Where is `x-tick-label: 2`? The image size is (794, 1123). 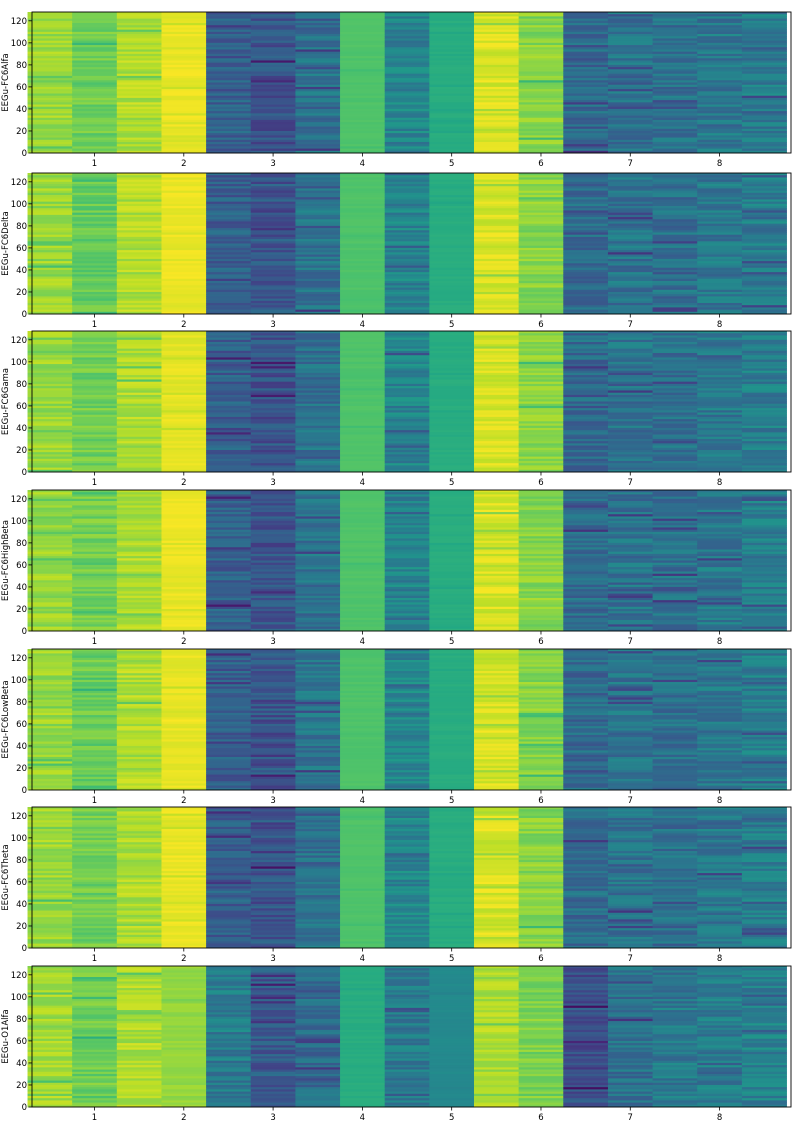 x-tick-label: 2 is located at coordinates (183, 483).